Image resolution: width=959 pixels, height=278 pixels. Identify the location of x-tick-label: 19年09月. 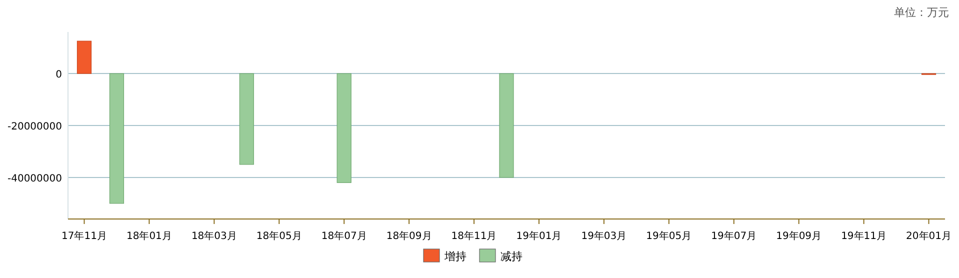
(799, 236).